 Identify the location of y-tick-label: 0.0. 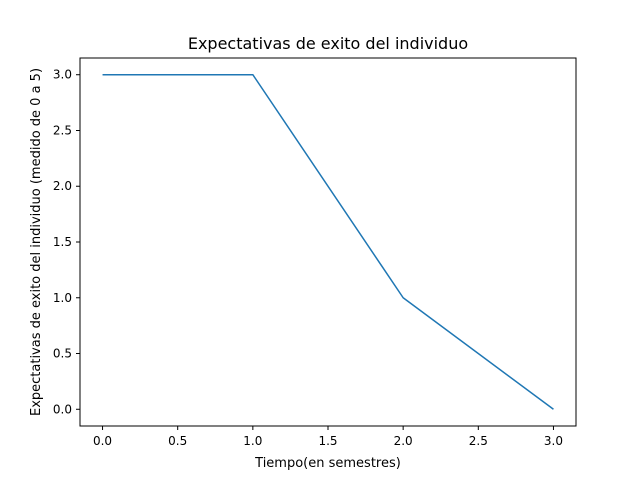
(62, 409).